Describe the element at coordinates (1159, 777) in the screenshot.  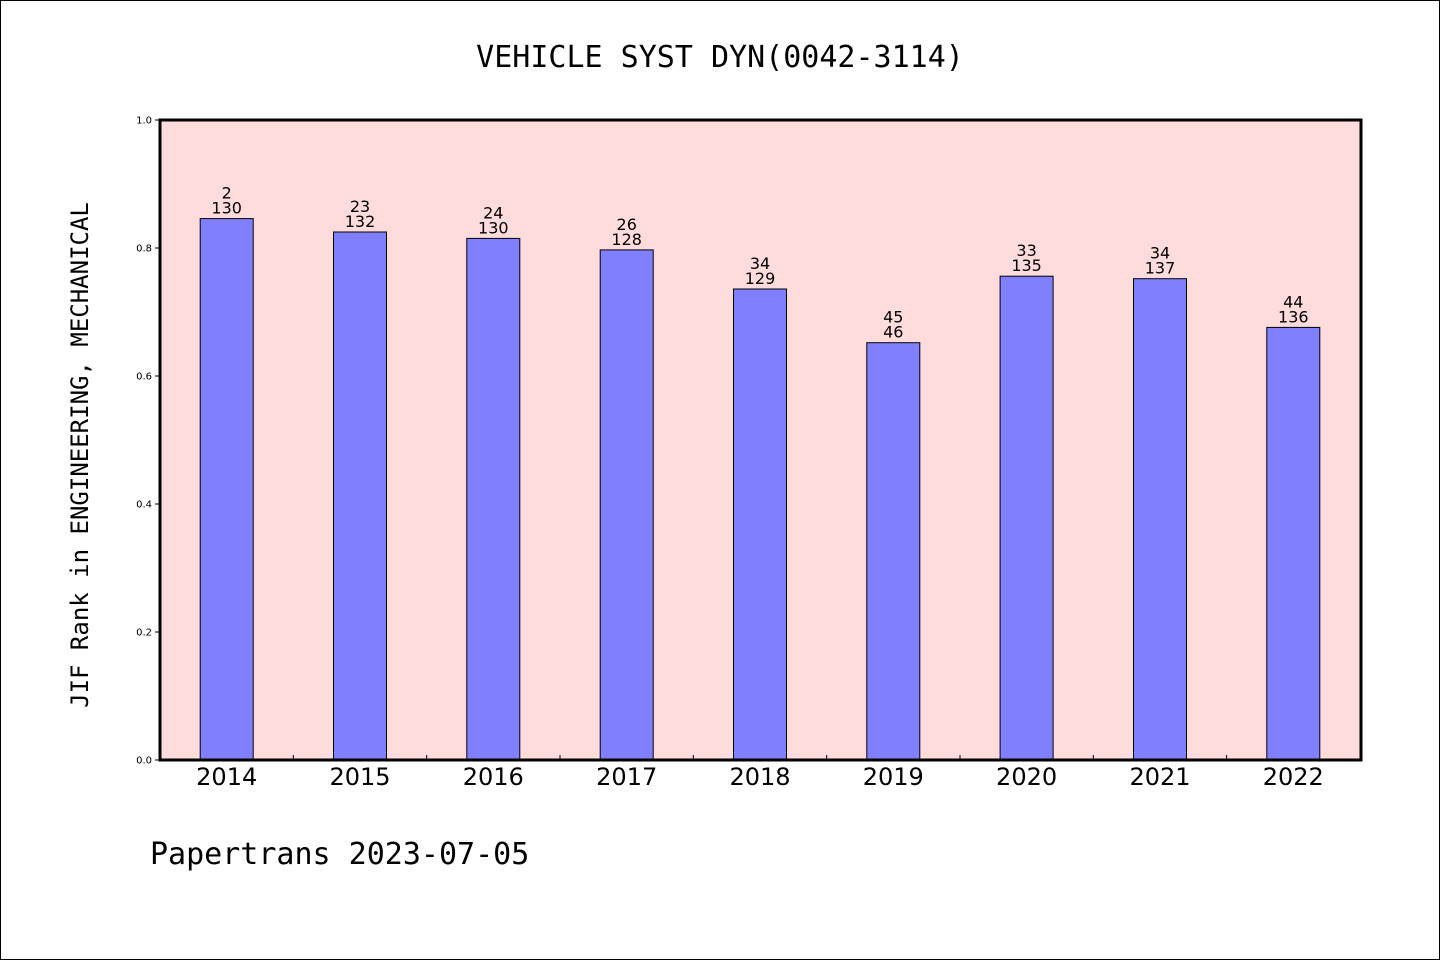
I see `x-tick-label-2021: 2021` at that location.